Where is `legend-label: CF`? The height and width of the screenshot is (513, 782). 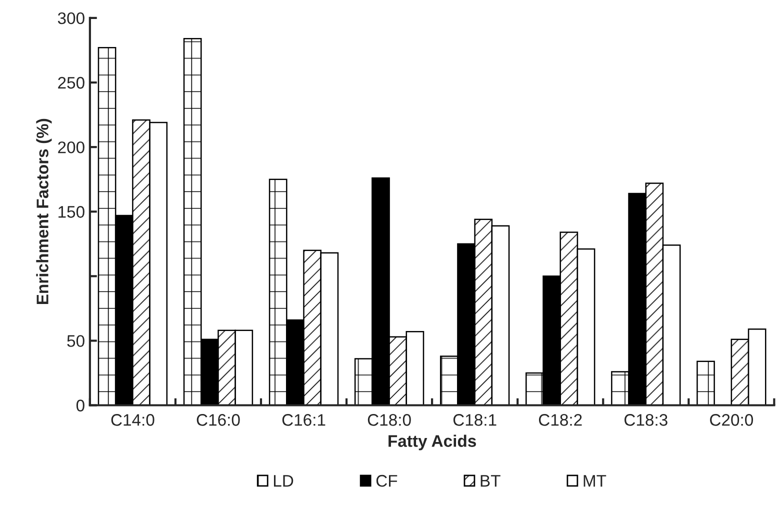 legend-label: CF is located at coordinates (387, 480).